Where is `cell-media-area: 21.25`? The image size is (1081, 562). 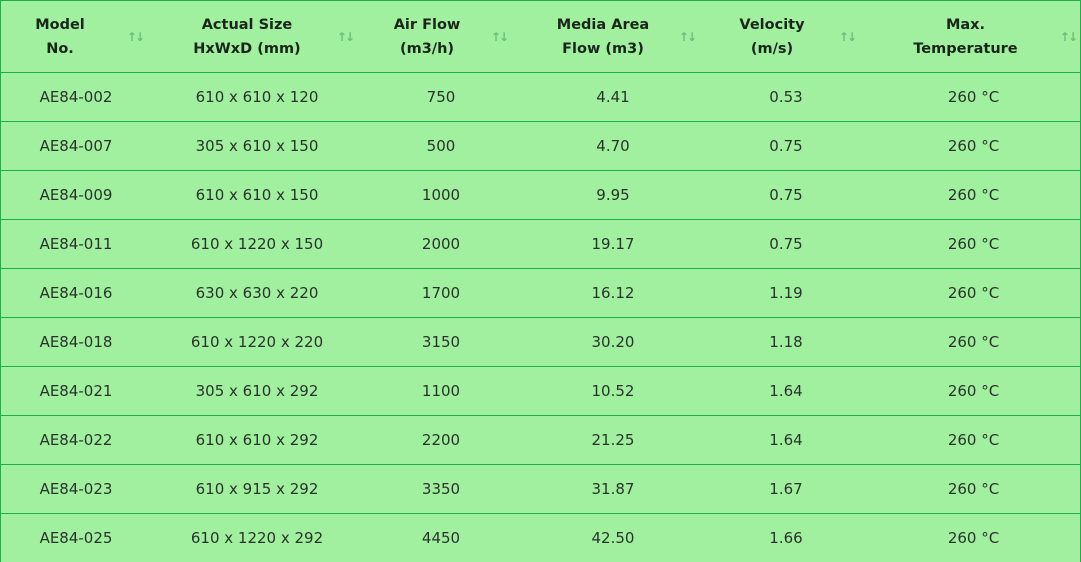 cell-media-area: 21.25 is located at coordinates (613, 440).